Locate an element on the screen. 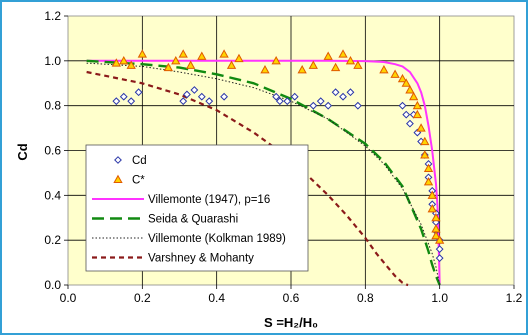 The width and height of the screenshot is (528, 335). x-tick-label: 1.2 is located at coordinates (514, 298).